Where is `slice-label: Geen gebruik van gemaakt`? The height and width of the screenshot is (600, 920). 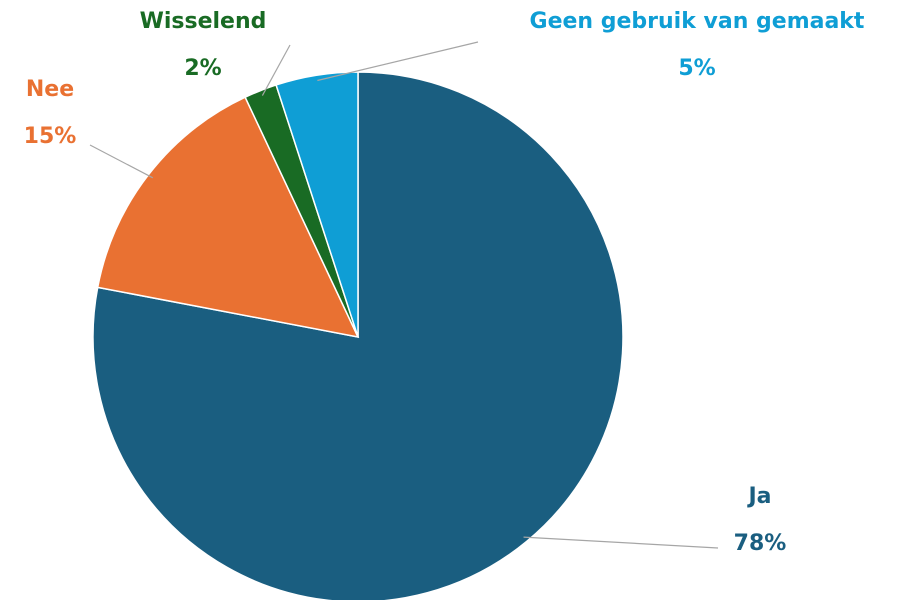 slice-label: Geen gebruik van gemaakt is located at coordinates (697, 21).